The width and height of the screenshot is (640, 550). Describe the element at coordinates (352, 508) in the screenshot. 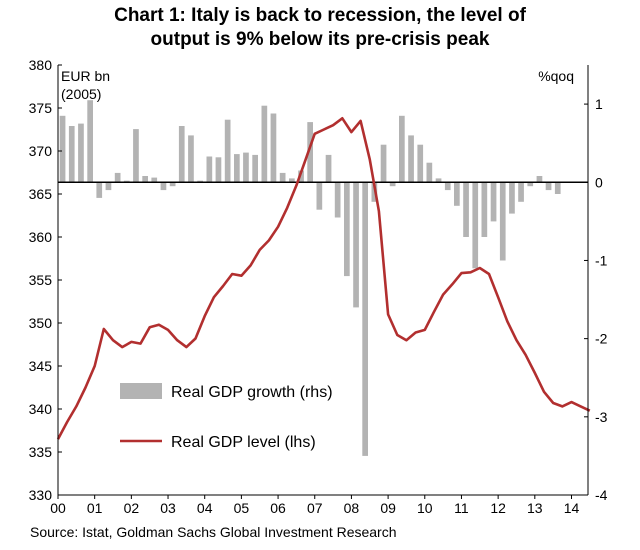

I see `x-tick-label: 08` at that location.